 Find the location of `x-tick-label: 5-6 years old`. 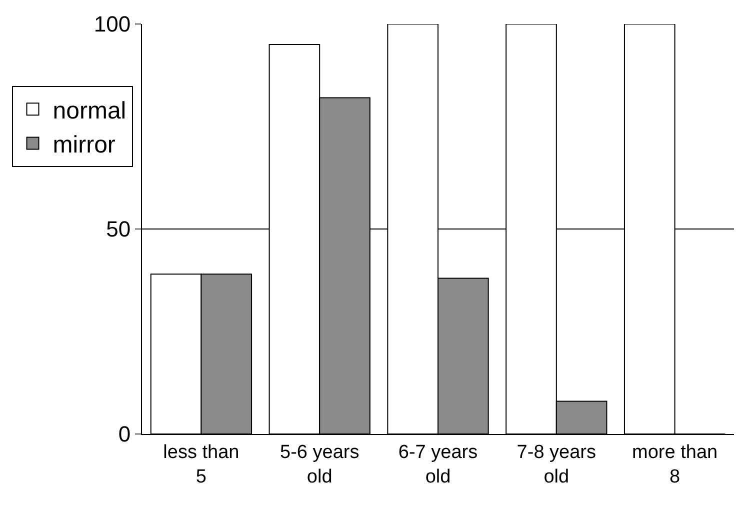

x-tick-label: 5-6 years old is located at coordinates (320, 465).